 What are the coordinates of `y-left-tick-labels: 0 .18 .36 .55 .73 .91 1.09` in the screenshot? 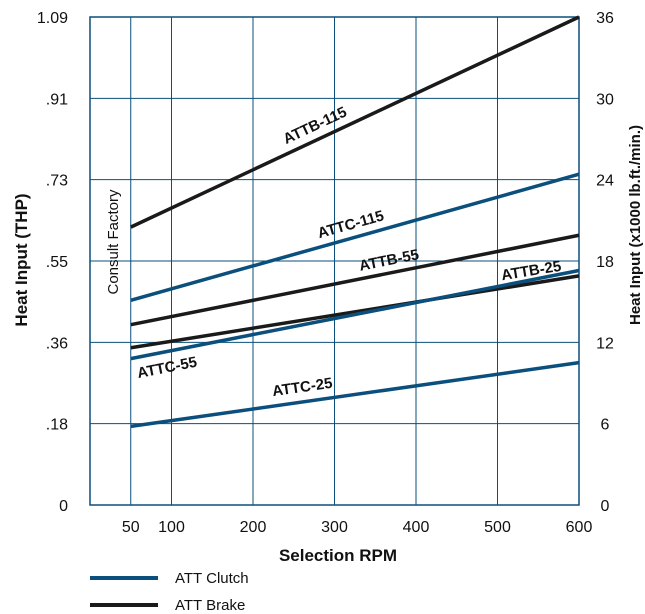 It's located at (52, 262).